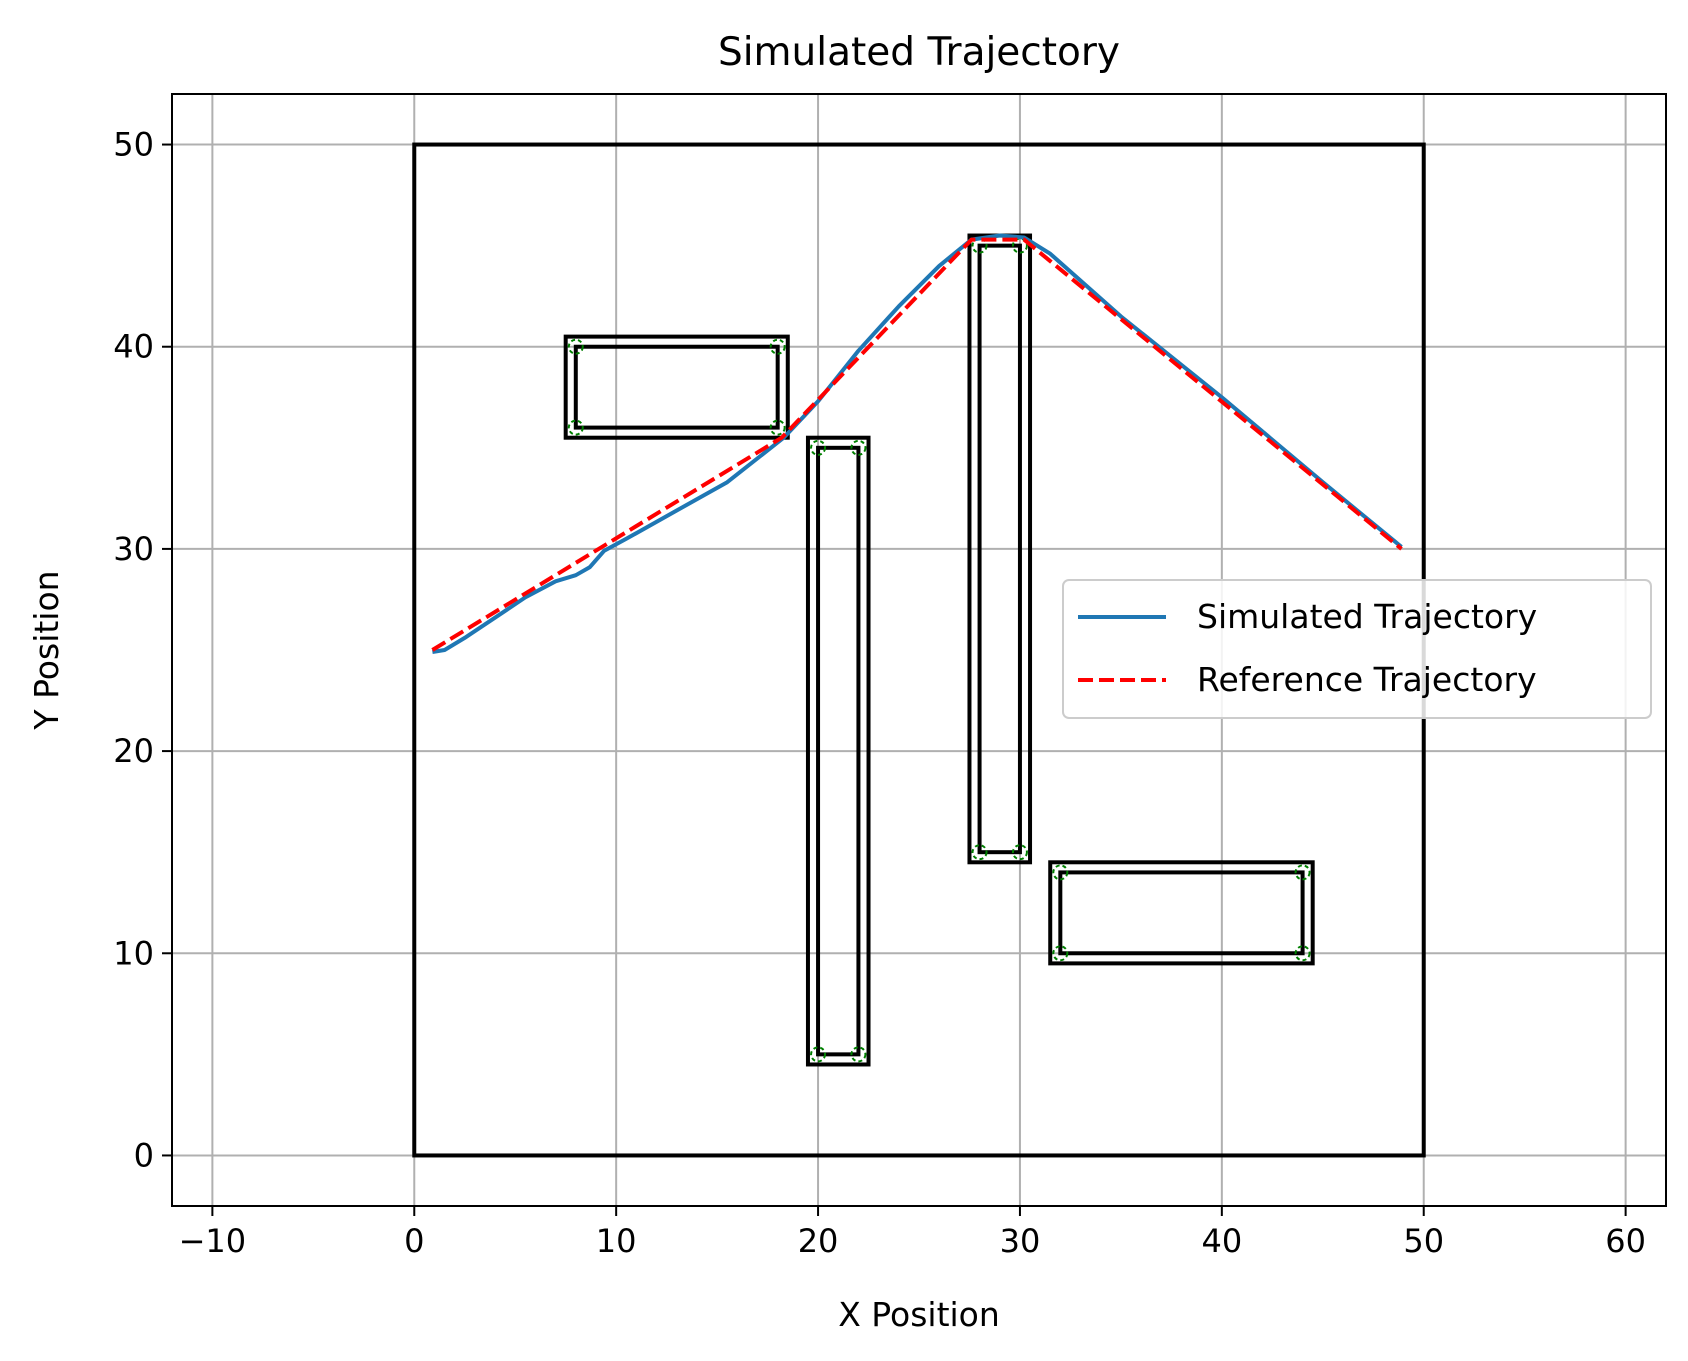 Image resolution: width=1688 pixels, height=1361 pixels. I want to click on x-tick-label: 0, so click(414, 1241).